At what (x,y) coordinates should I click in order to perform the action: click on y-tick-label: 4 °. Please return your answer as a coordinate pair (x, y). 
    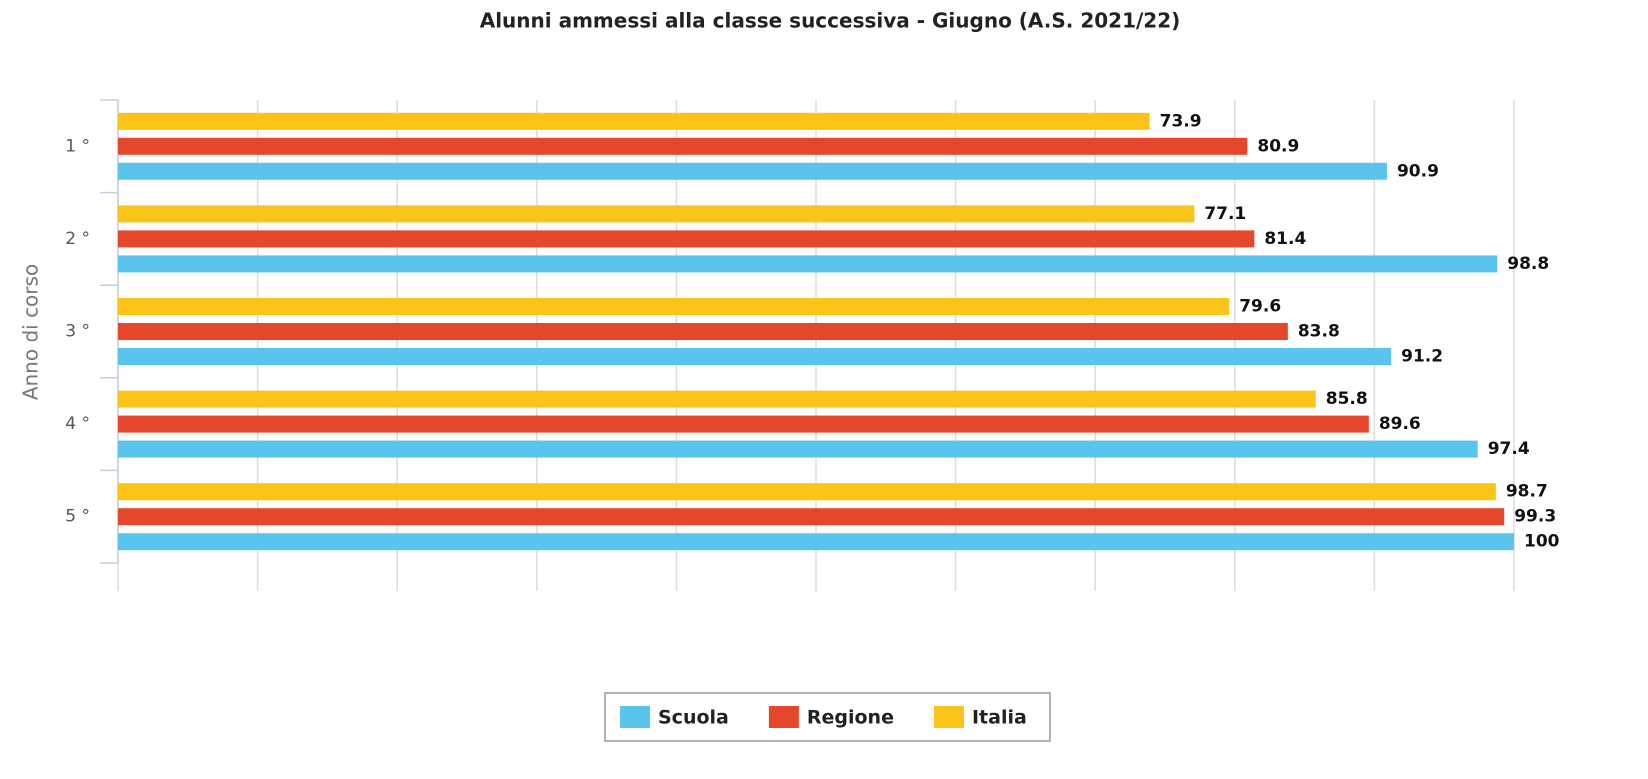
    Looking at the image, I should click on (77, 424).